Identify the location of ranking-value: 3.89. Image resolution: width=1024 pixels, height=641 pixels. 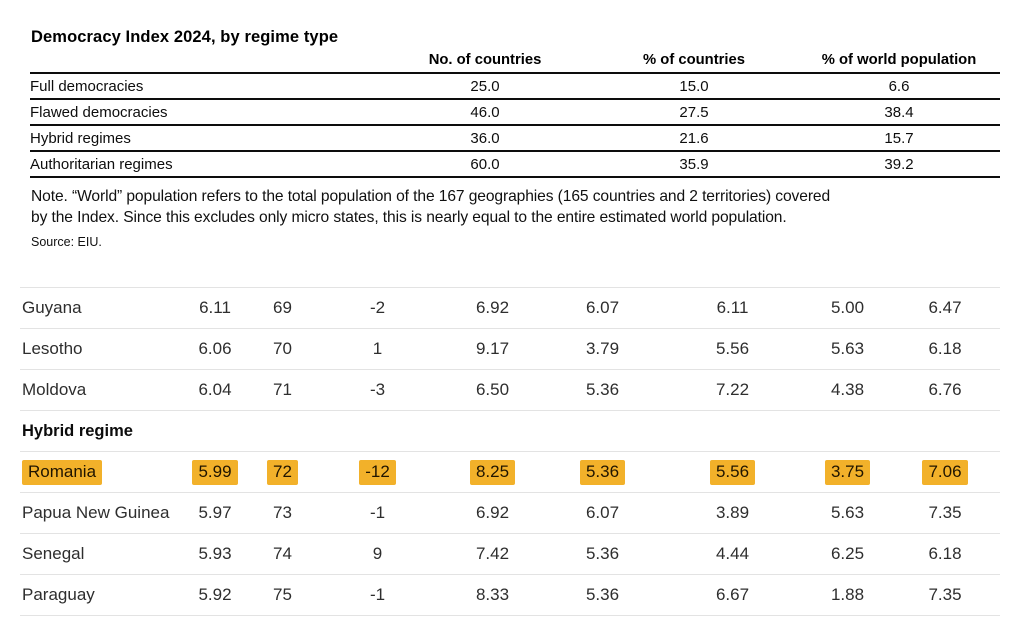
(732, 512).